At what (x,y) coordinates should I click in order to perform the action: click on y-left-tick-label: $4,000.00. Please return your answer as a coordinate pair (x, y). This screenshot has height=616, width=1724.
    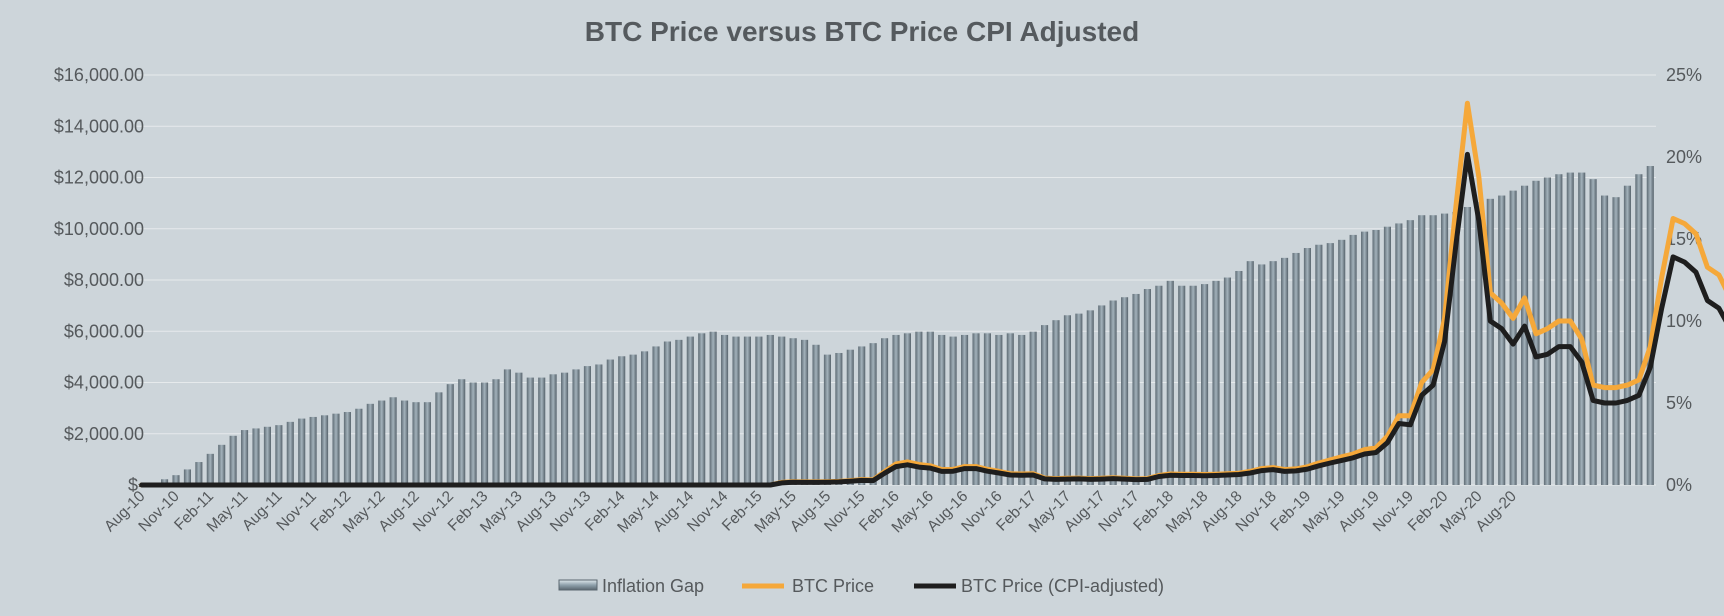
    Looking at the image, I should click on (104, 383).